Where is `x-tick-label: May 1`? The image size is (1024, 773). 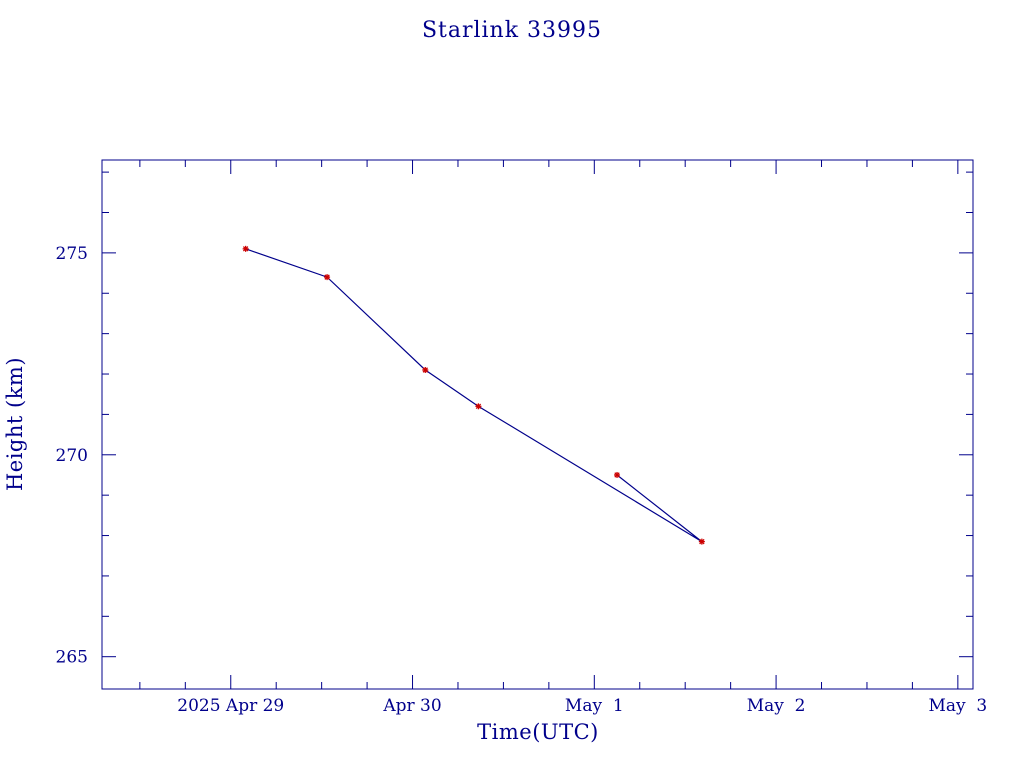 x-tick-label: May 1 is located at coordinates (594, 706).